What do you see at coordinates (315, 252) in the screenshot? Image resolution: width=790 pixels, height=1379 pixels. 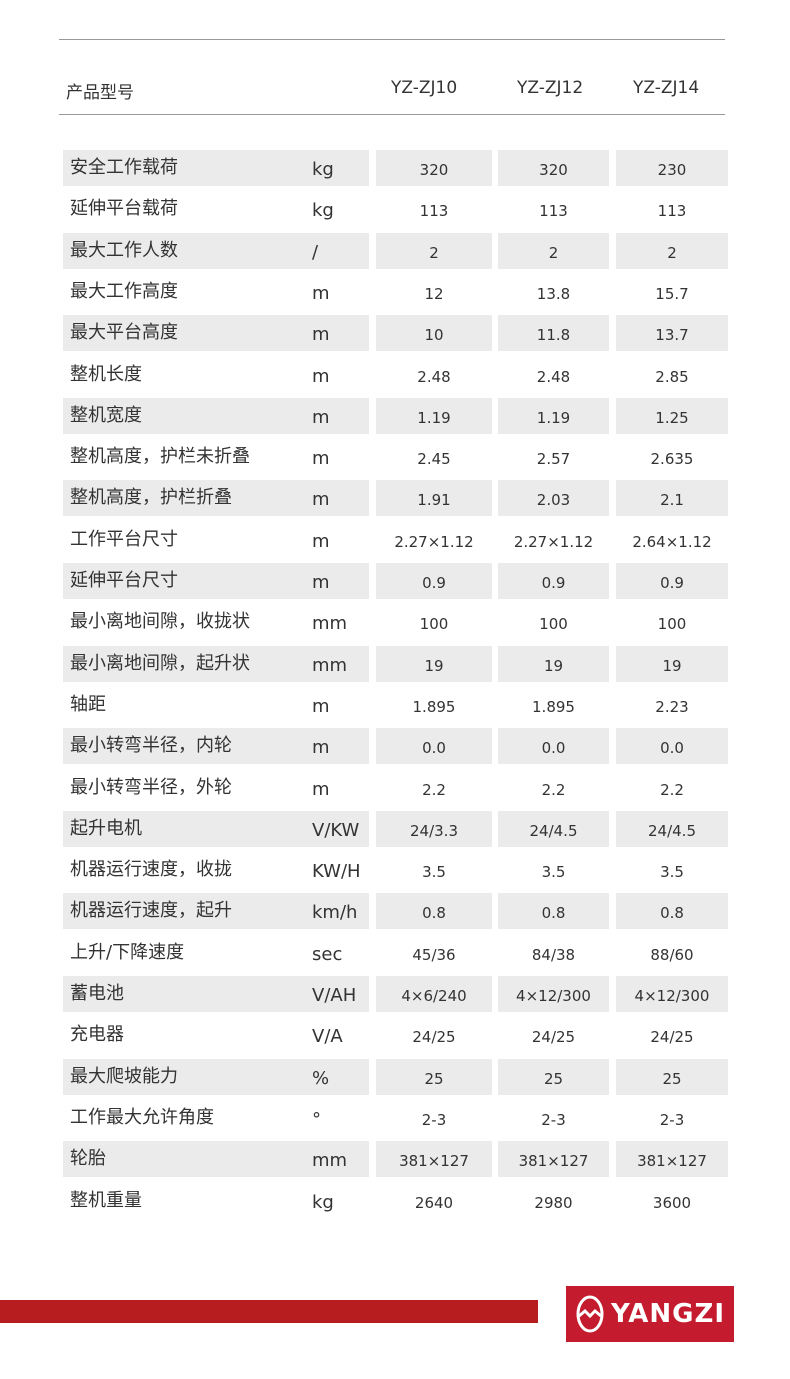 I see `row-unit: /` at bounding box center [315, 252].